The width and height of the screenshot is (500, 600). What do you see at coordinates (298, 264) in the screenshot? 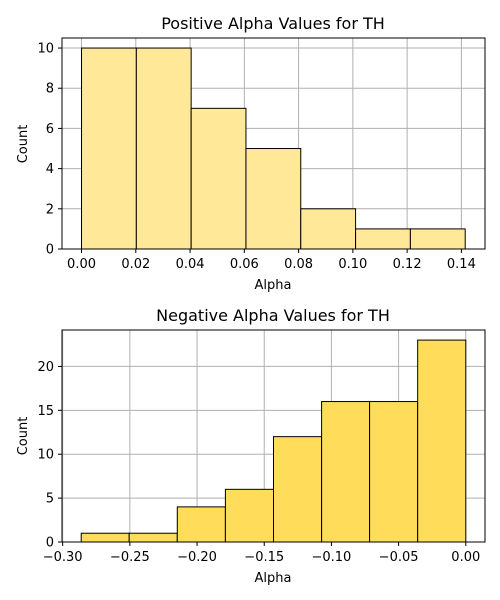
I see `x-tick-label: 0.08` at bounding box center [298, 264].